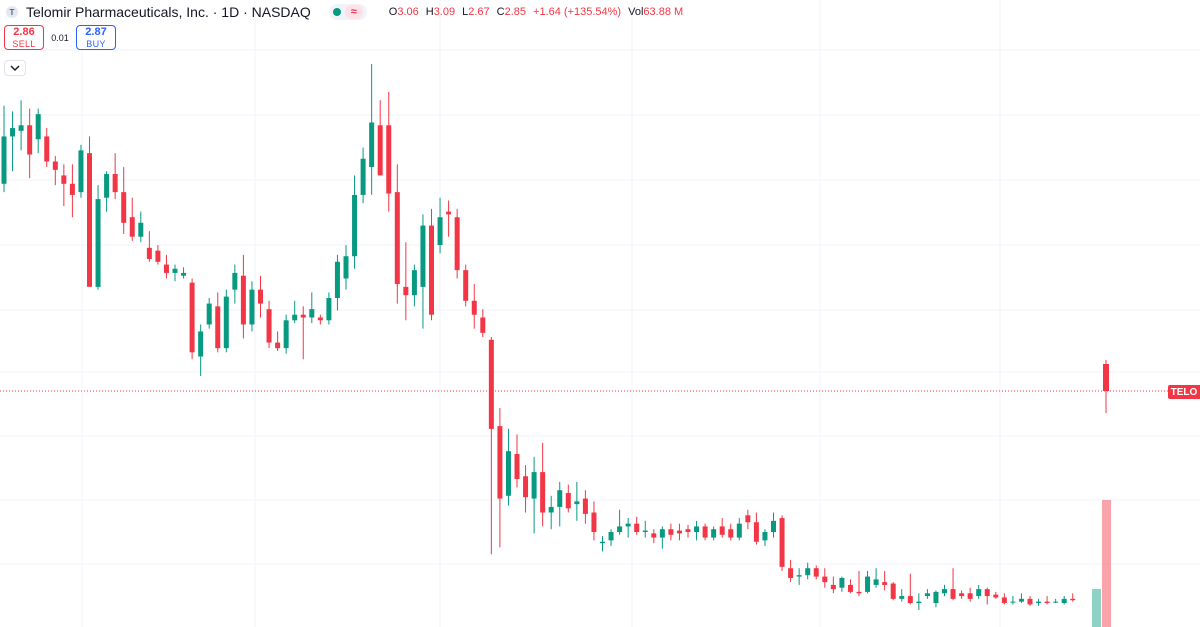 This screenshot has width=1200, height=627. Describe the element at coordinates (96, 43) in the screenshot. I see `buy-label: BUY` at that location.